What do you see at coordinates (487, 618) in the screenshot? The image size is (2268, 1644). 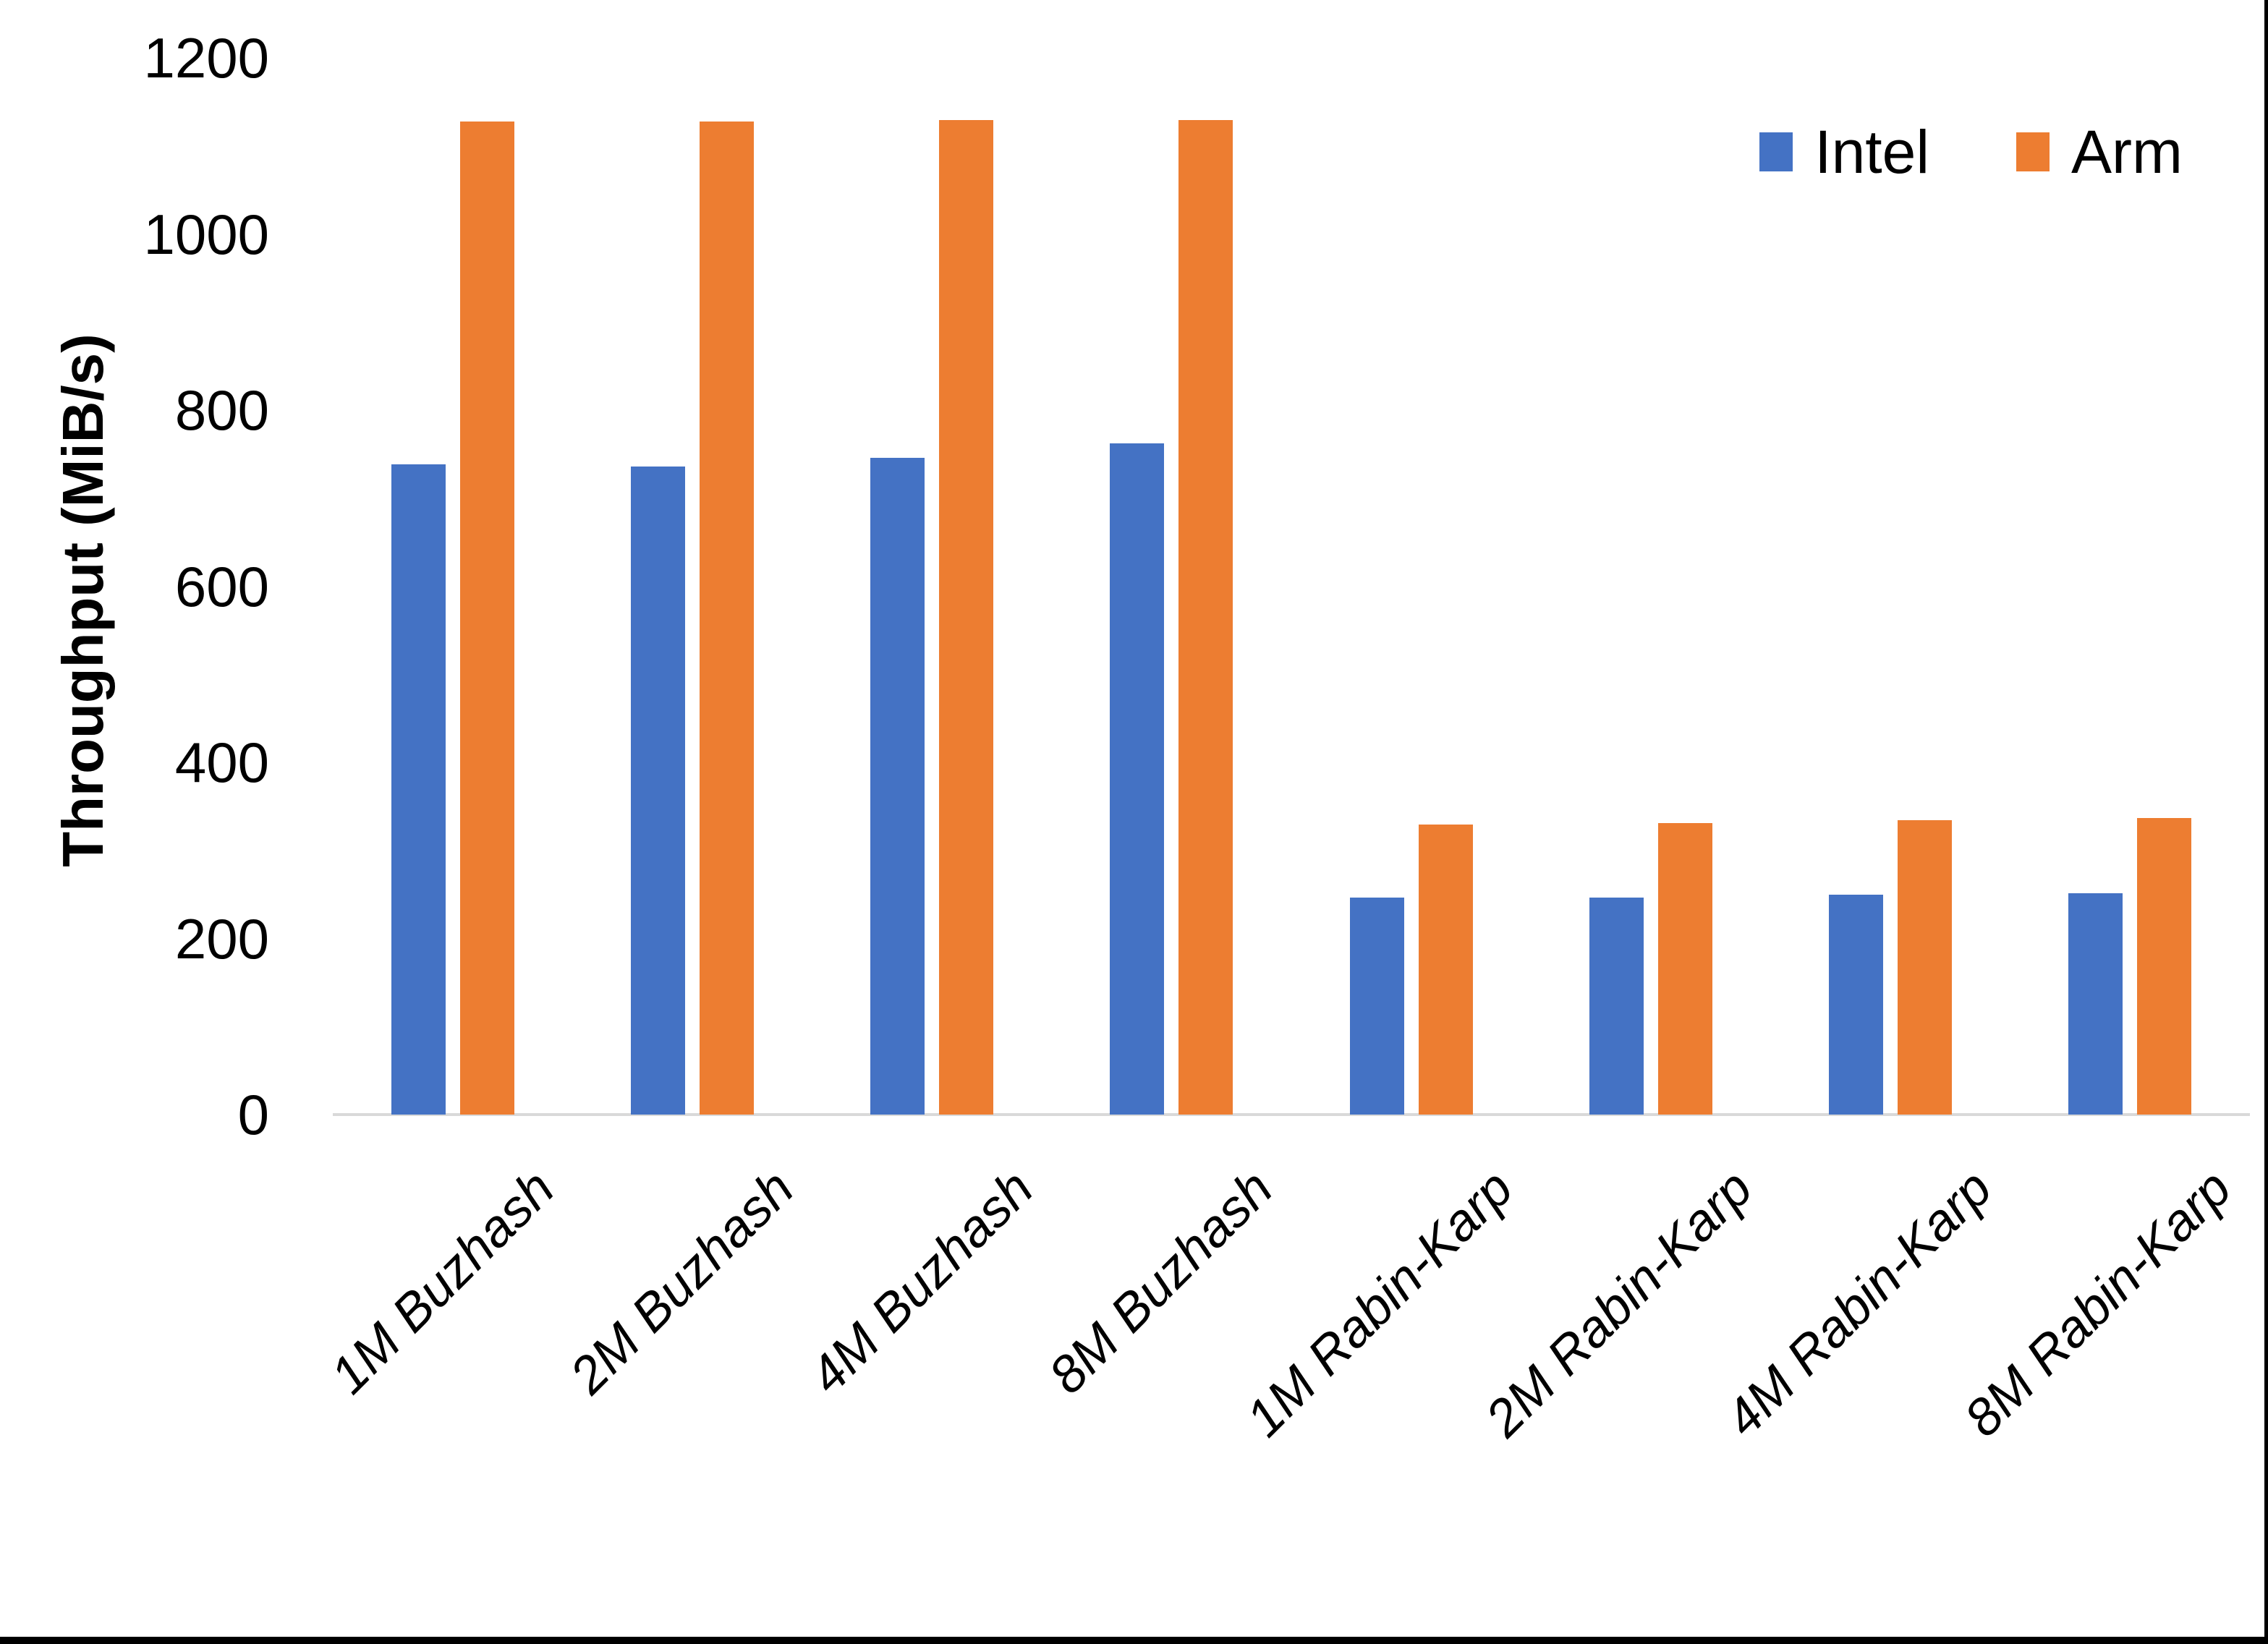 I see `bar-arm-1m-buzhash` at bounding box center [487, 618].